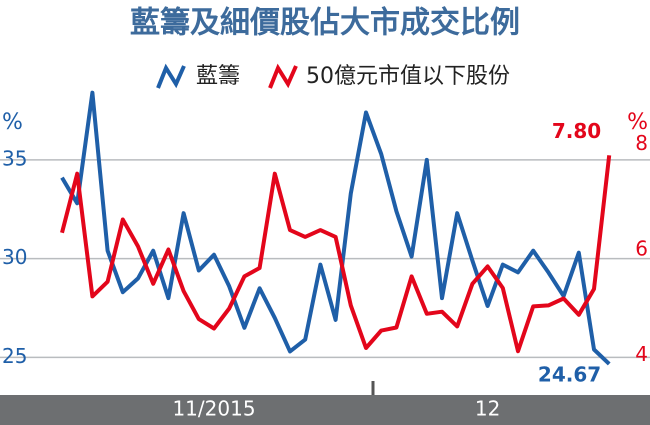  I want to click on value-label: 24.67, so click(569, 374).